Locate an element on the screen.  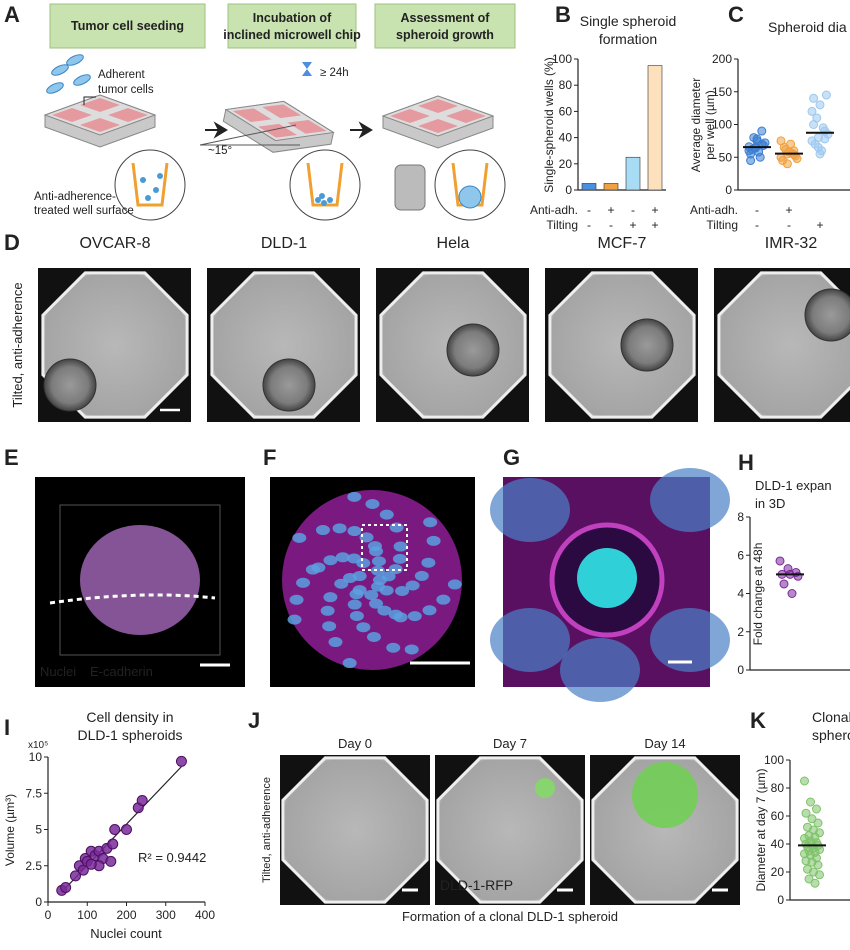
panel-letter: D is located at coordinates (12, 242).